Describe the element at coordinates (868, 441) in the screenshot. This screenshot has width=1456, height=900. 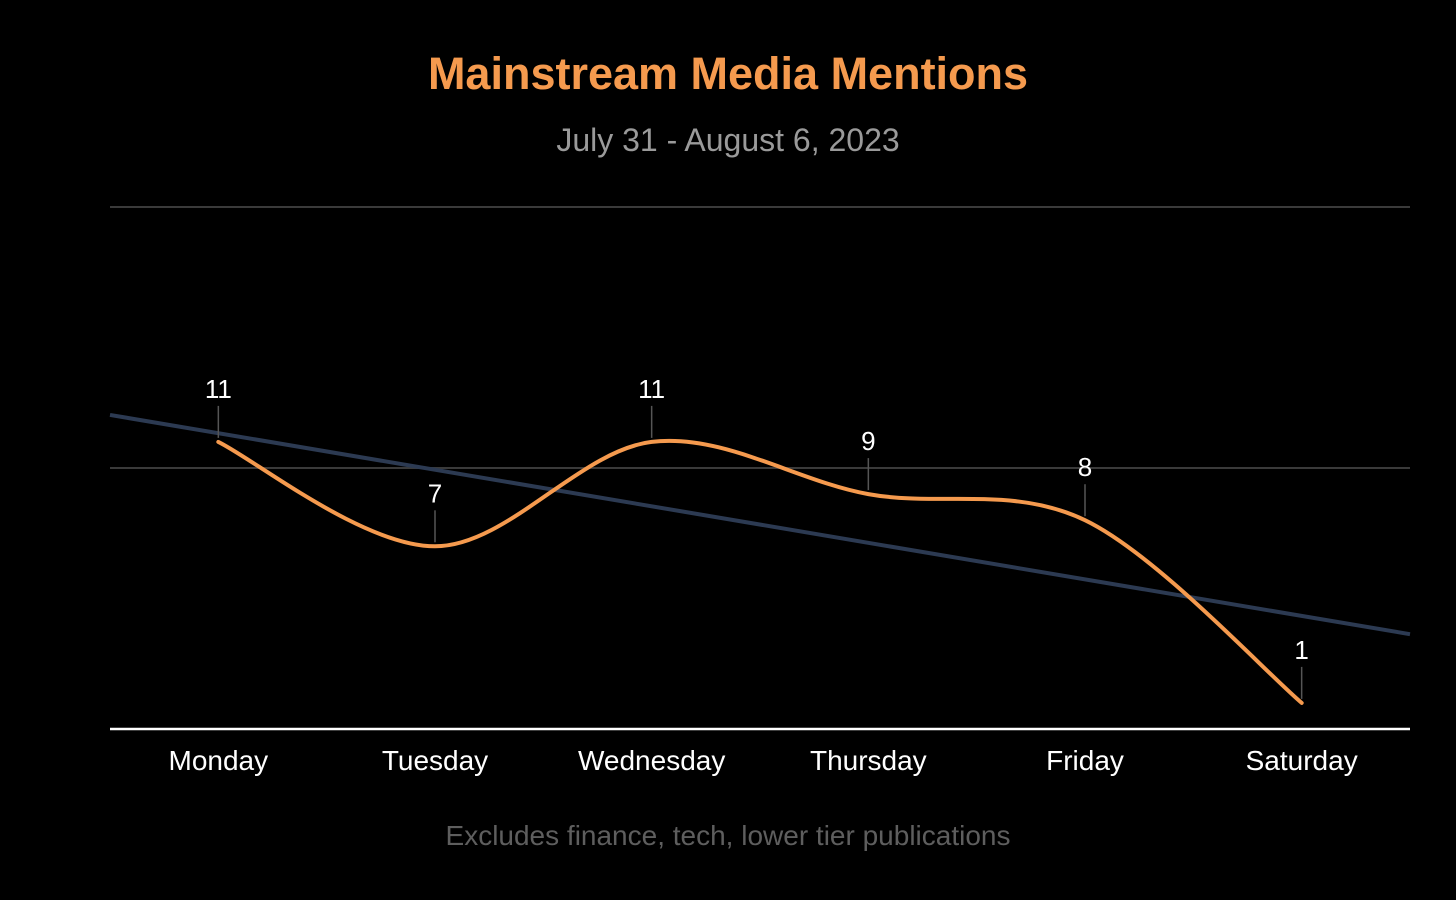
I see `data-label: 9` at that location.